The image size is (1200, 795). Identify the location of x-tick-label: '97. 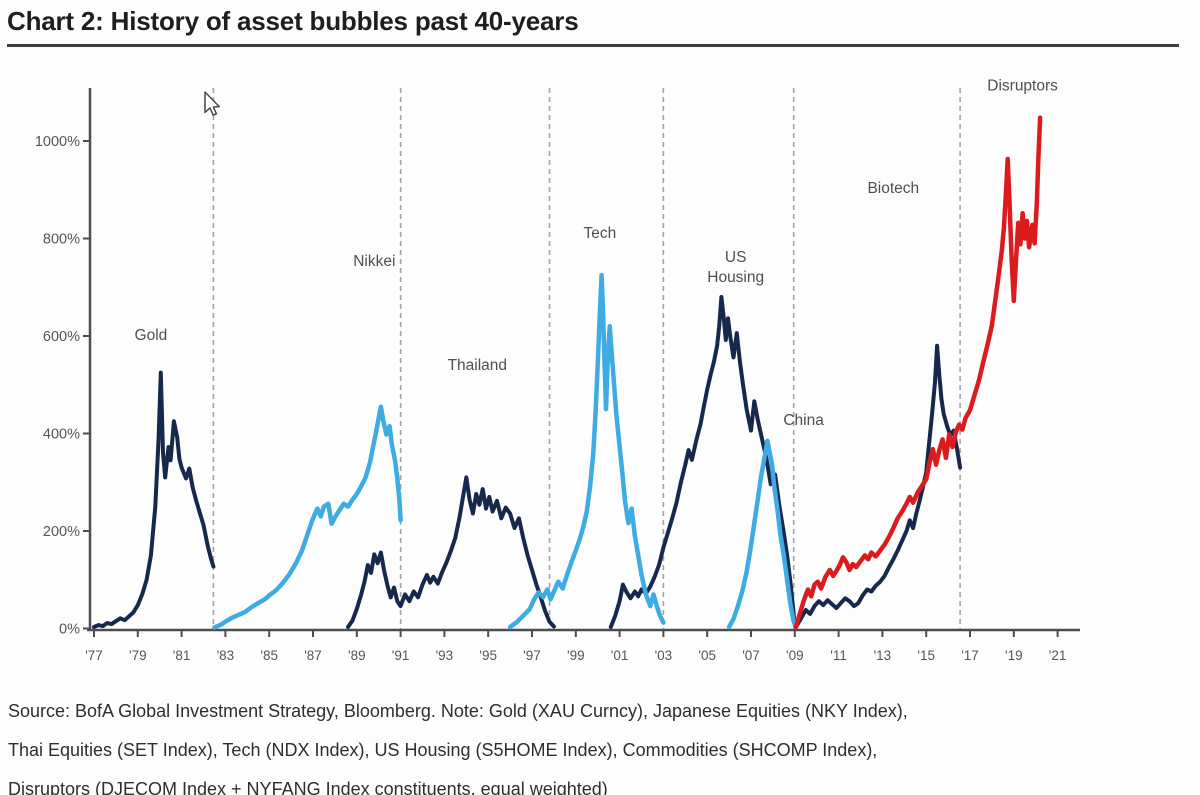
(532, 655).